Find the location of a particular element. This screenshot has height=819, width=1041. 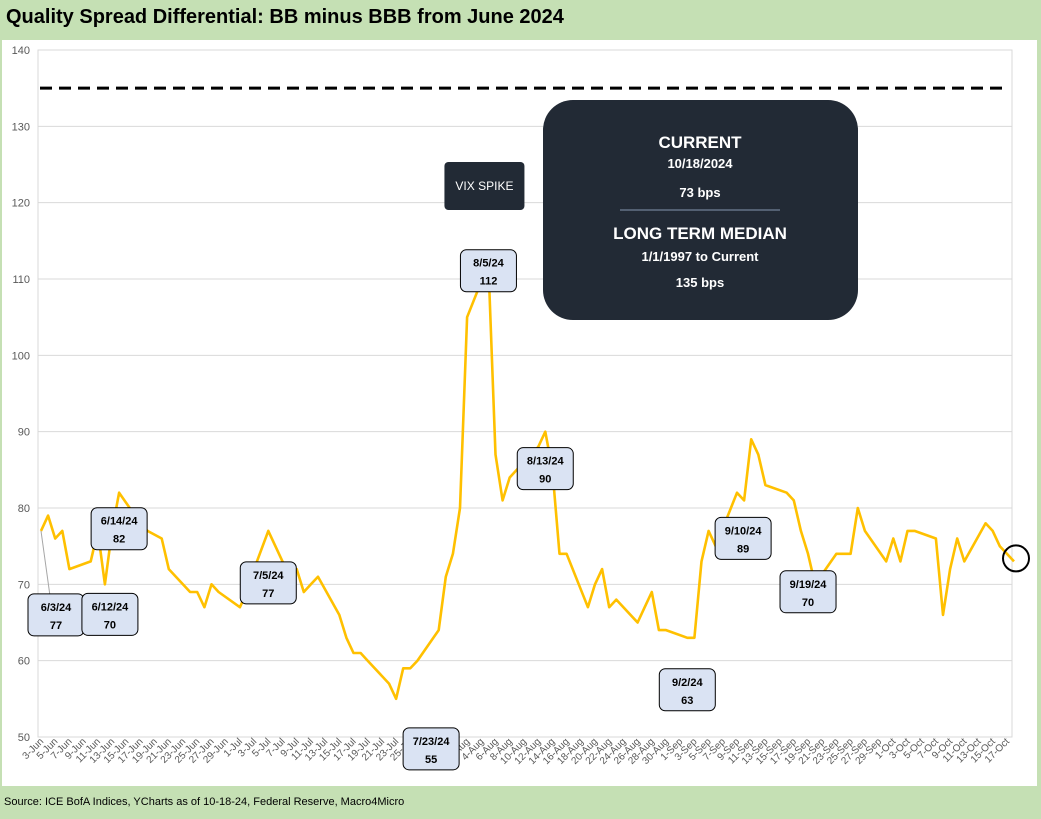

callout-jun-12-value: 70 is located at coordinates (110, 625).